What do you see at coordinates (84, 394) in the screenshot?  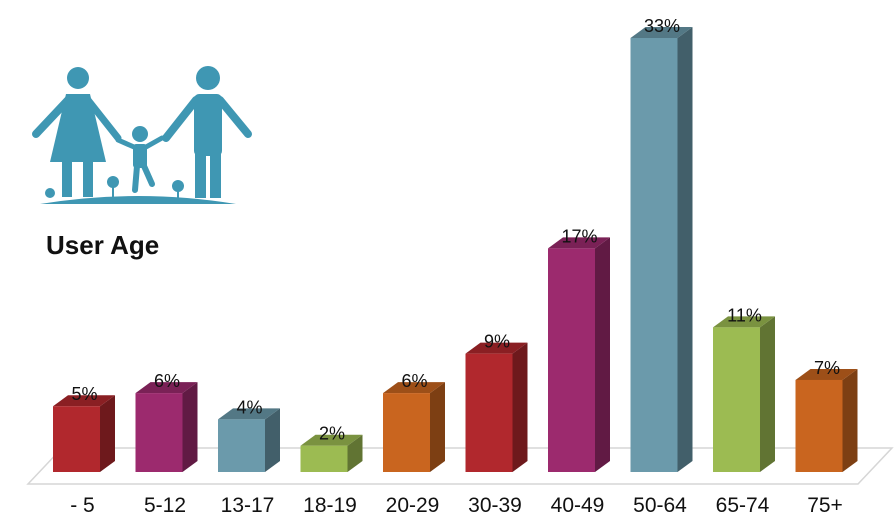 I see `data-label: 5%` at bounding box center [84, 394].